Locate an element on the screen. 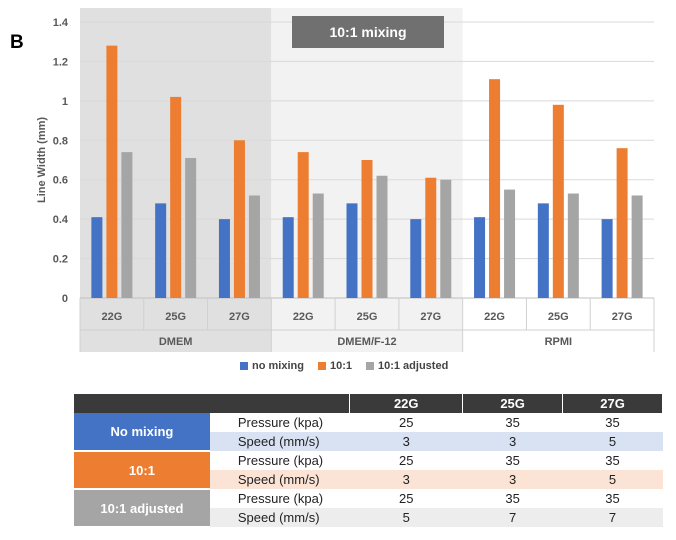  y-tick-label: 1 is located at coordinates (65, 102).